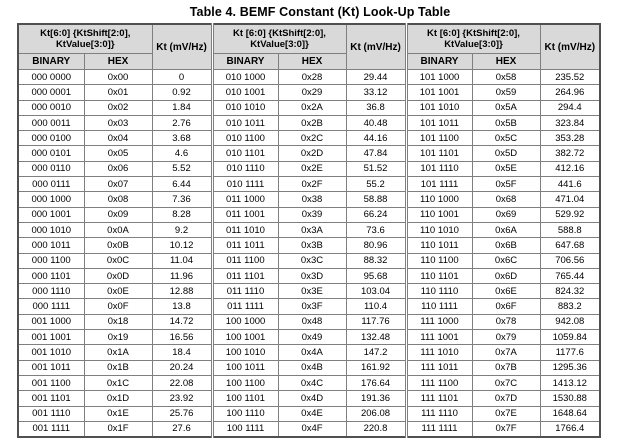 The image size is (640, 444). I want to click on hex-cell: 0x28, so click(312, 77).